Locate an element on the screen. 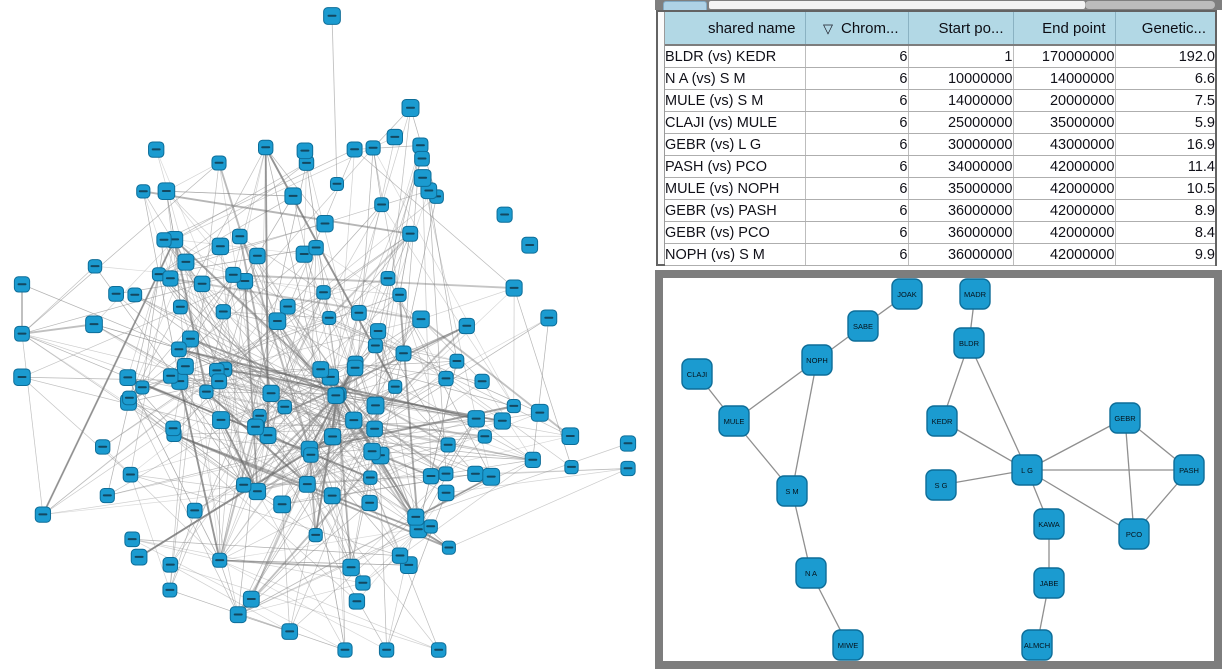 The height and width of the screenshot is (669, 1222). network-node: KAWA is located at coordinates (1049, 524).